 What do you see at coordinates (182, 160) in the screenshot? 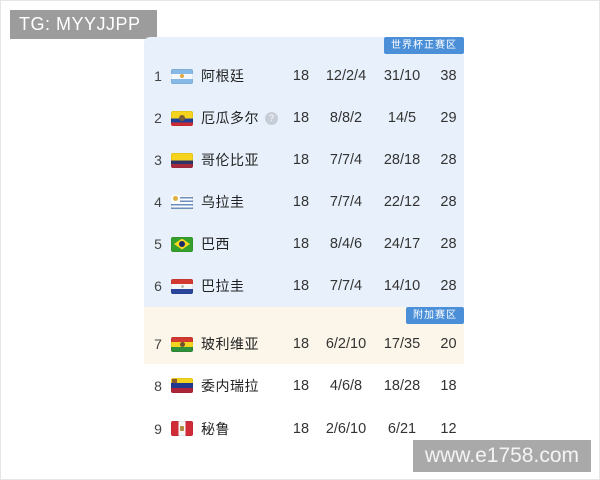
I see `colombia-flag-icon` at bounding box center [182, 160].